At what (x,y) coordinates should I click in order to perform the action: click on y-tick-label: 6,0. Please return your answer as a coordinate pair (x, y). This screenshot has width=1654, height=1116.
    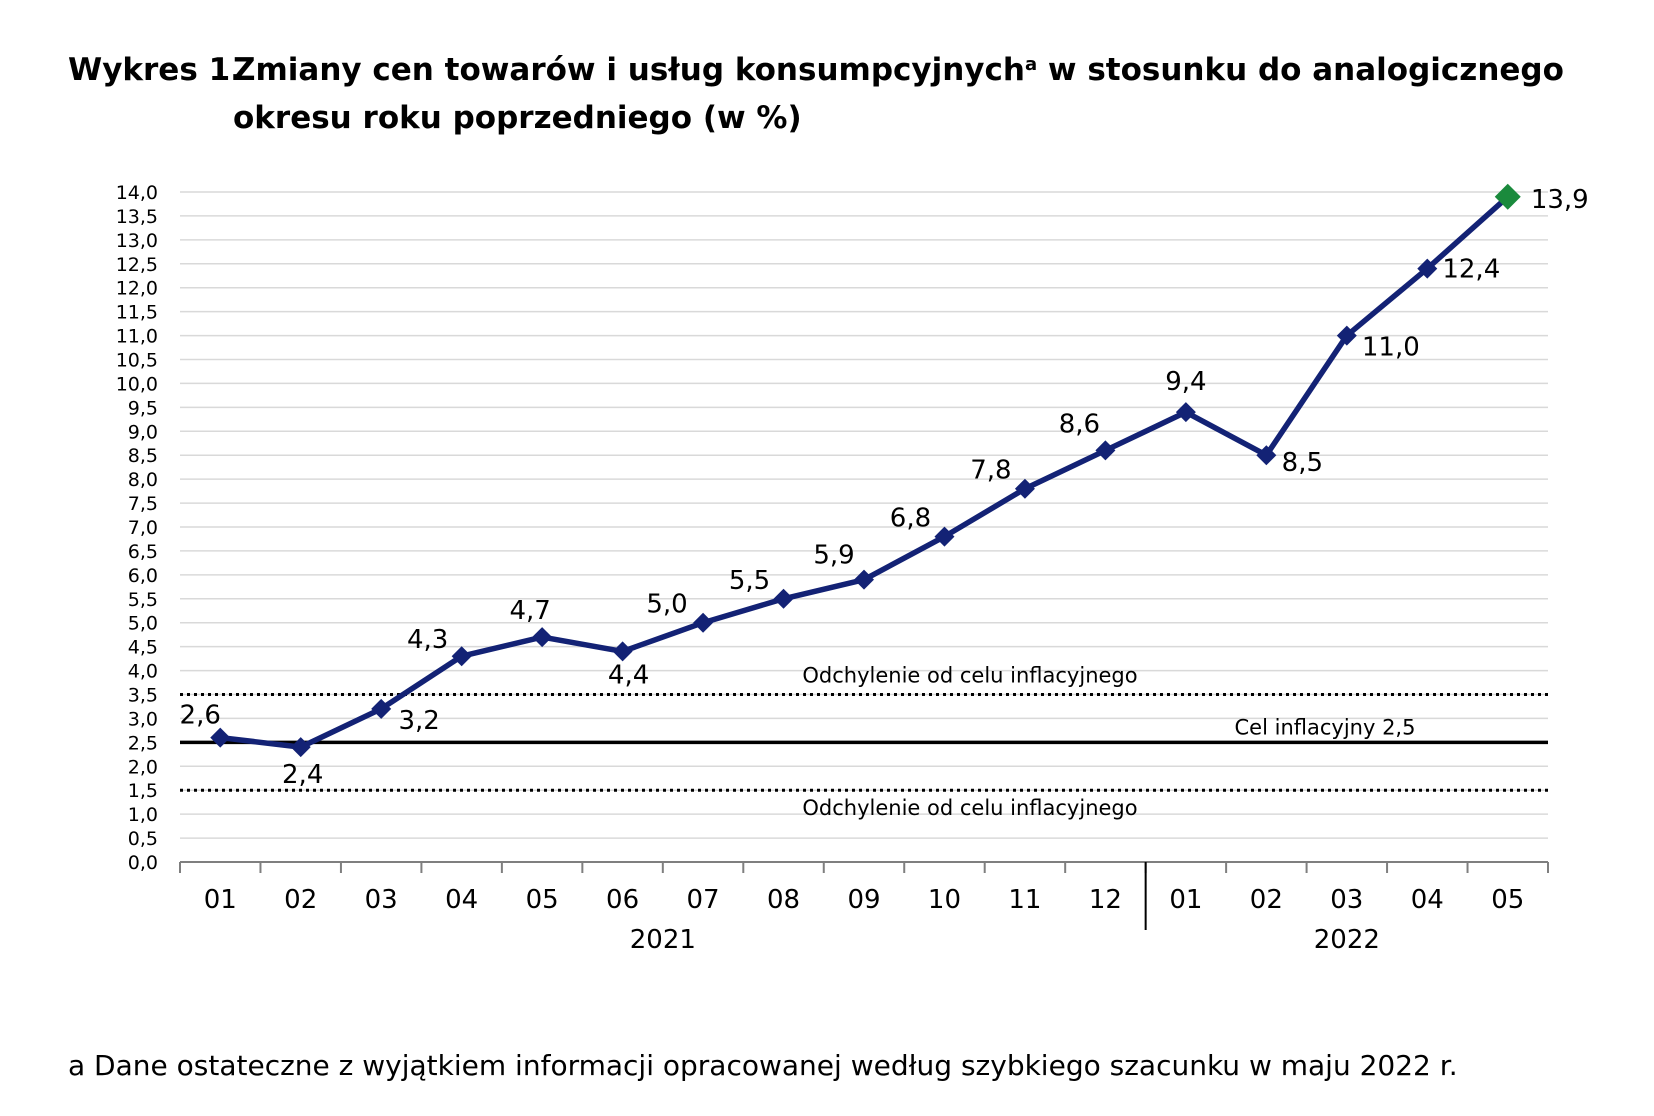
    Looking at the image, I should click on (143, 576).